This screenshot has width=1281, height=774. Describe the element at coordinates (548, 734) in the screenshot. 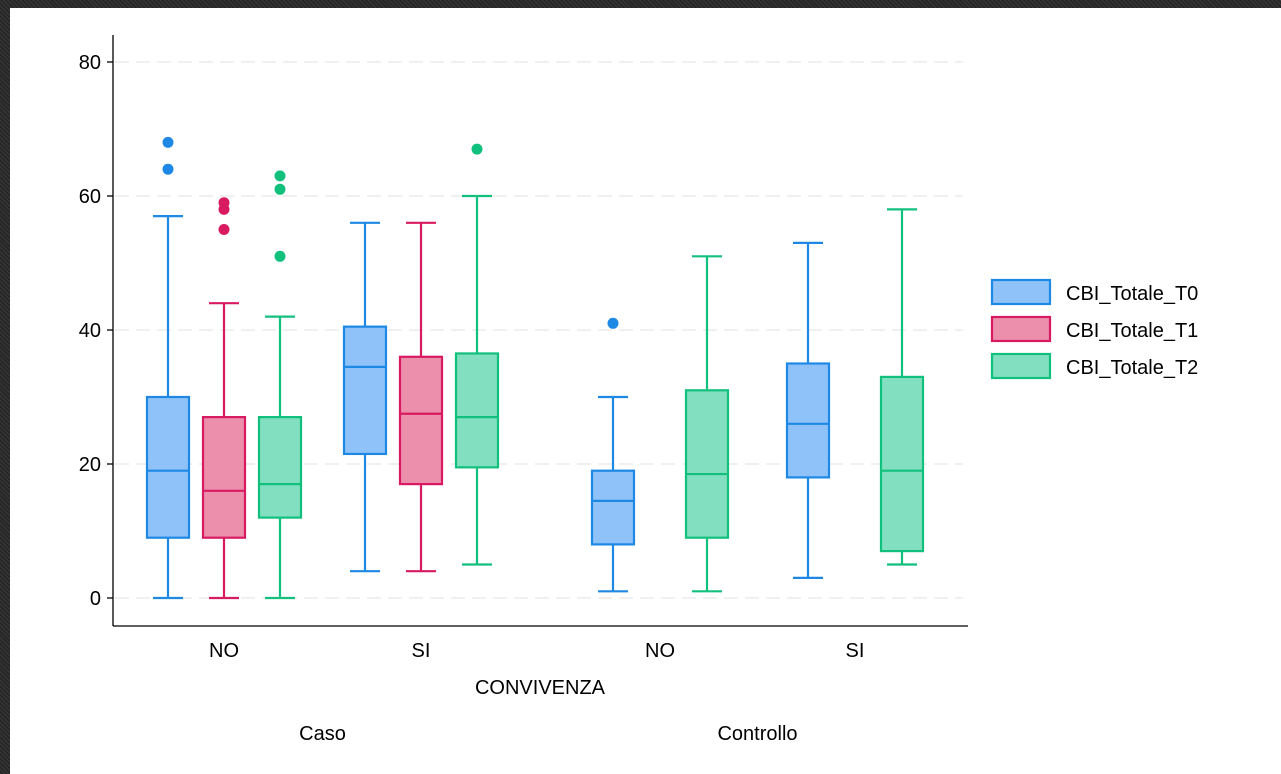

I see `group-labels: Caso Controllo` at that location.